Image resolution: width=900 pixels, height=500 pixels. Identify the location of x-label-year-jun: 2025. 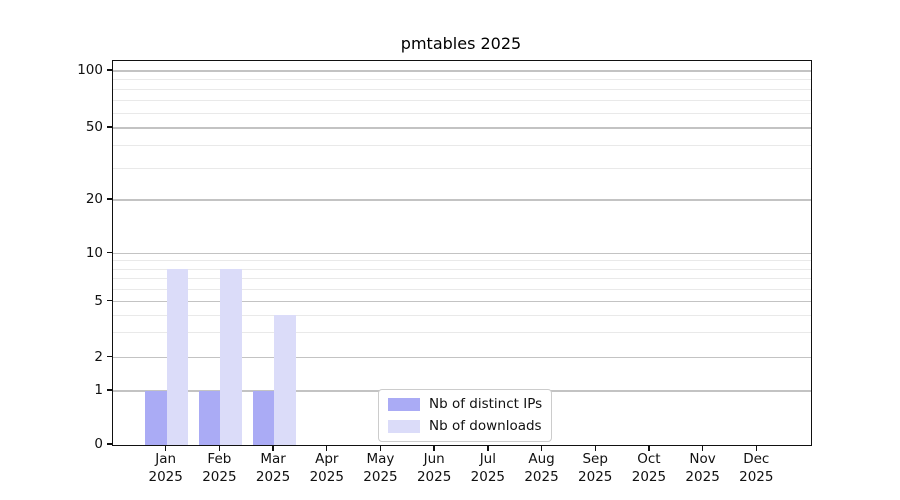
(434, 476).